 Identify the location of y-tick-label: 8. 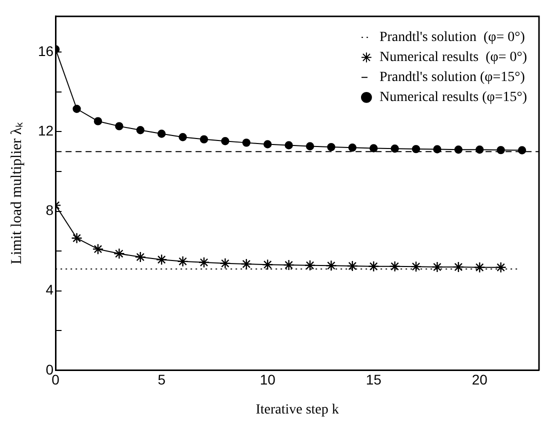
(50, 210).